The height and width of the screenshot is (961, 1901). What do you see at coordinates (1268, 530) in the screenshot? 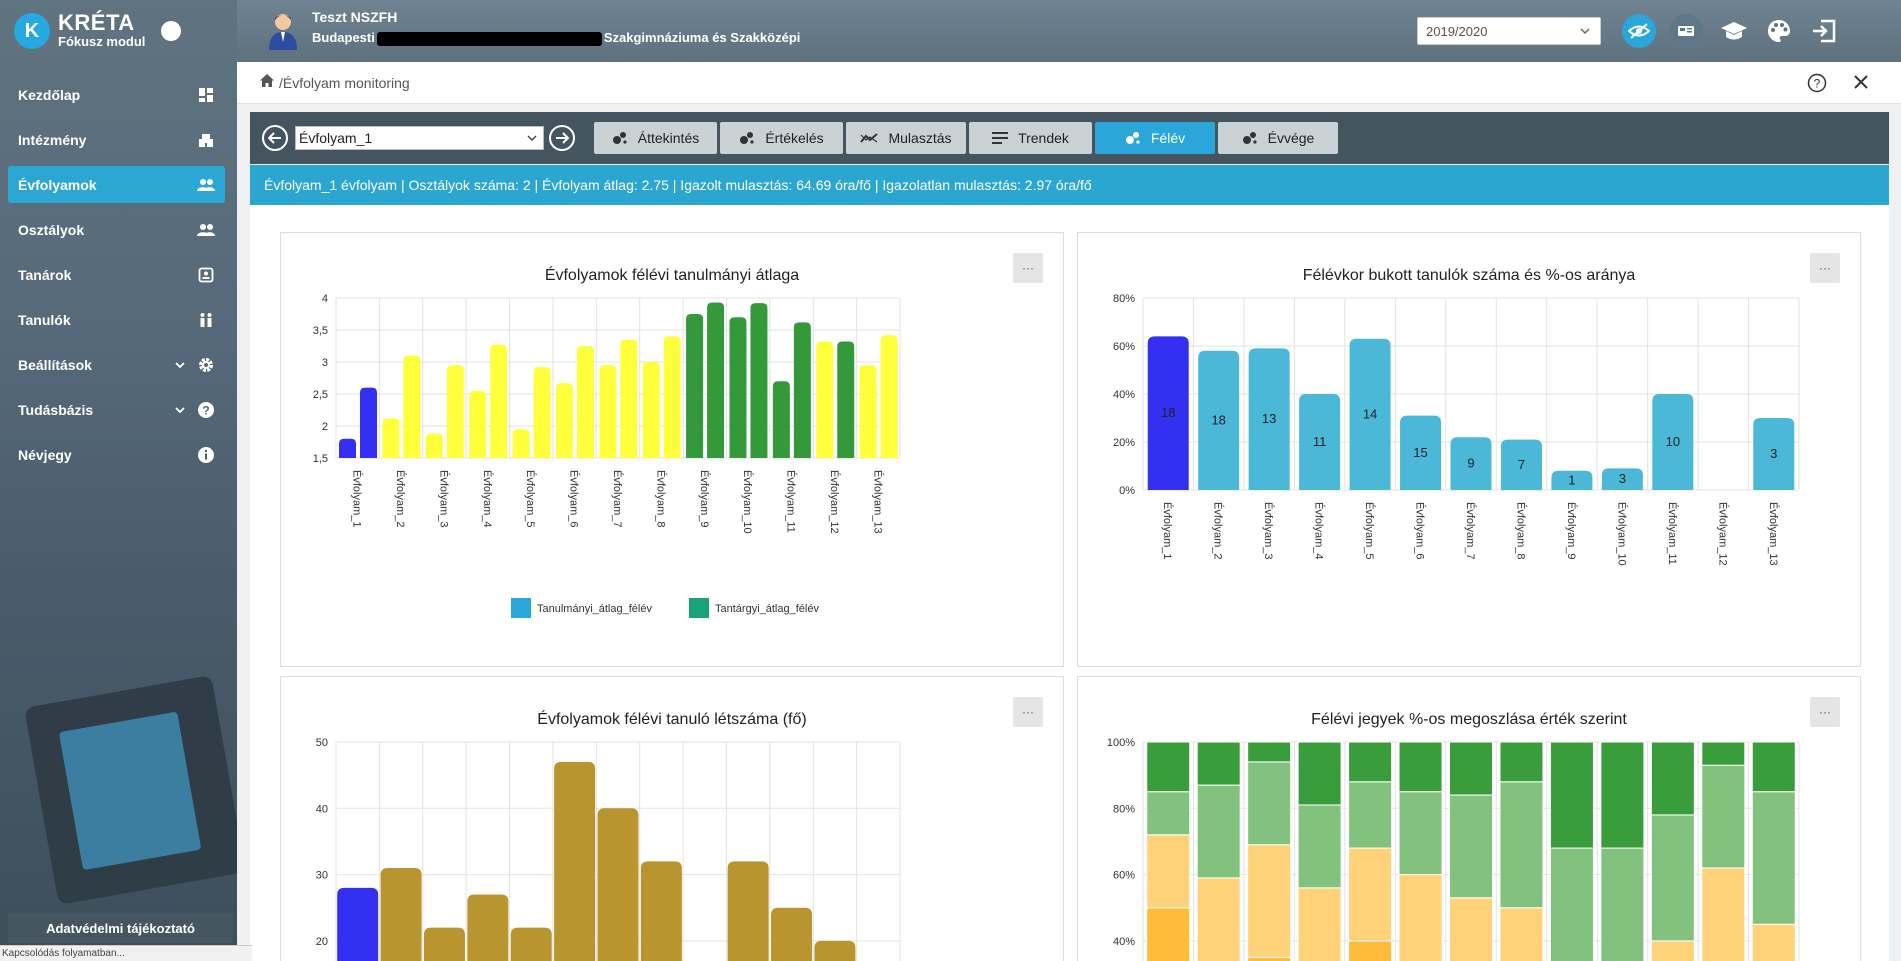
I see `x-tick-label: Évfolyam_3` at bounding box center [1268, 530].